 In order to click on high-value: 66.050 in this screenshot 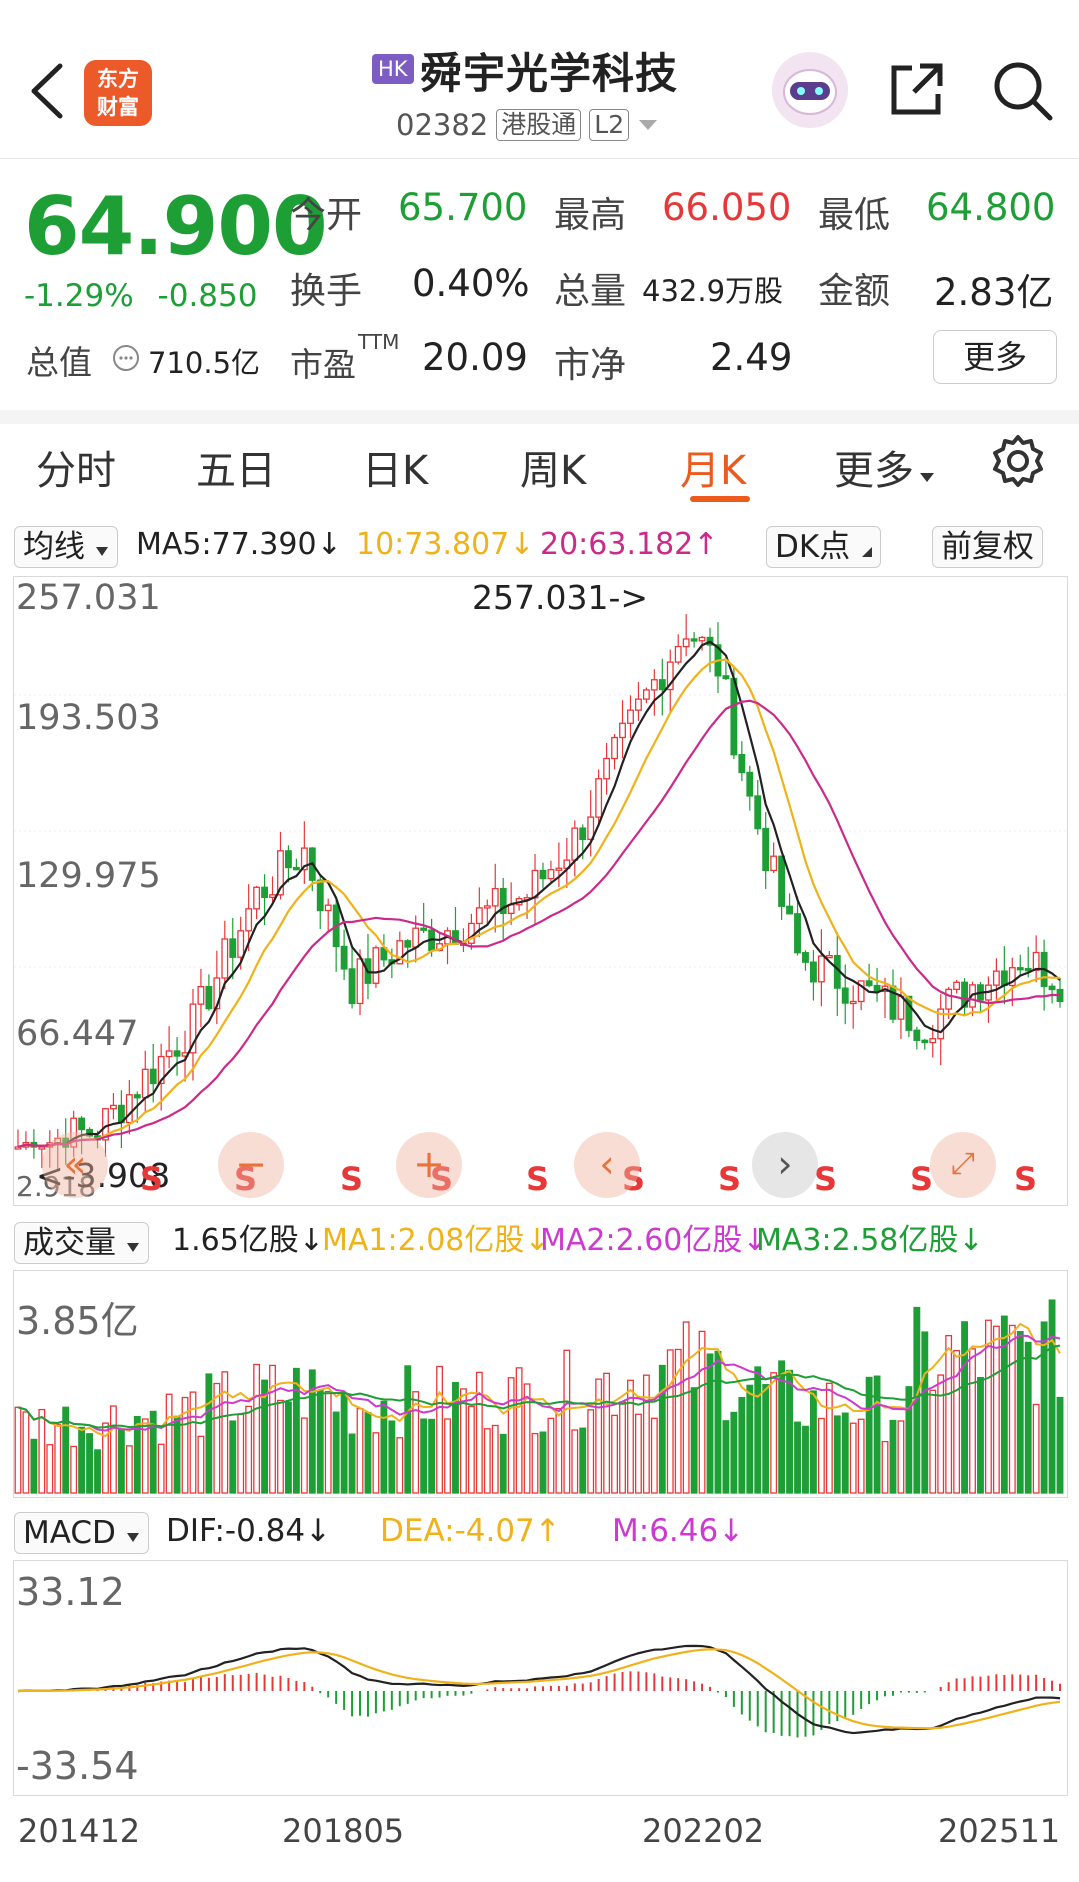, I will do `click(727, 207)`.